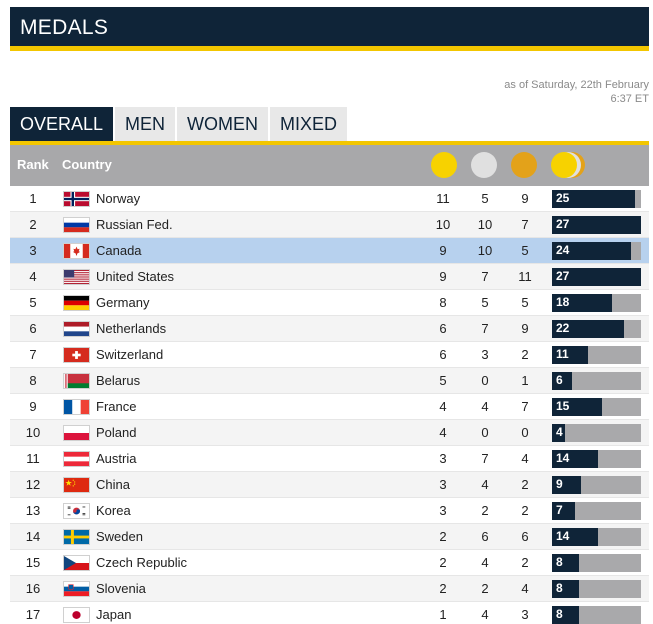 The height and width of the screenshot is (624, 653). Describe the element at coordinates (87, 164) in the screenshot. I see `country-header: Country` at that location.